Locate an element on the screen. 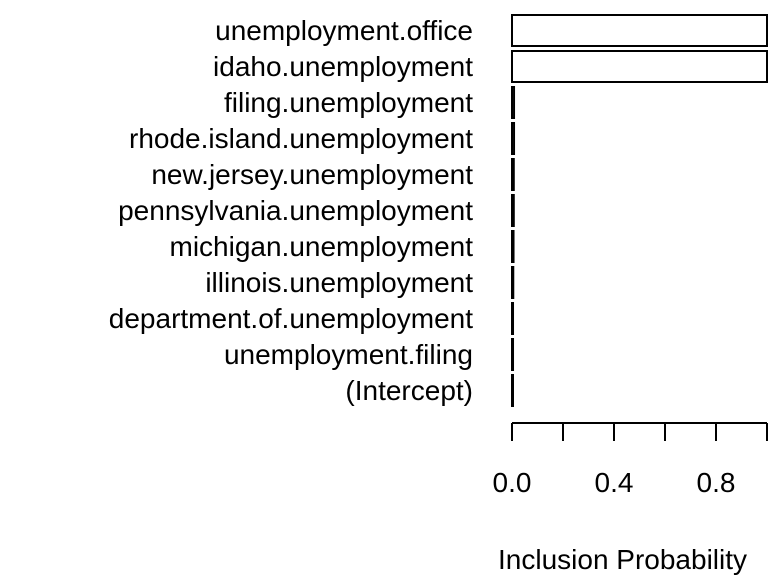 This screenshot has width=768, height=576. category-label: department.of.unemployment is located at coordinates (291, 318).